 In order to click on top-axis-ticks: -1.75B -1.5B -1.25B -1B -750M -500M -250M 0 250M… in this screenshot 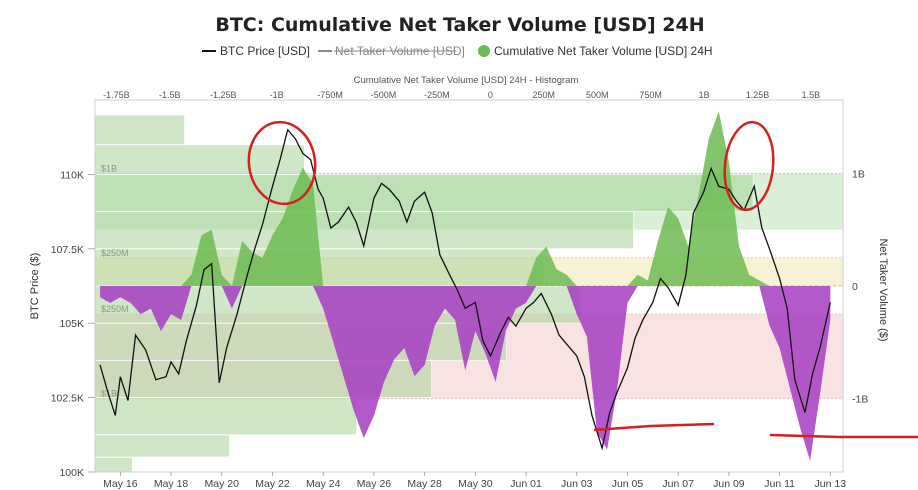, I will do `click(461, 95)`.